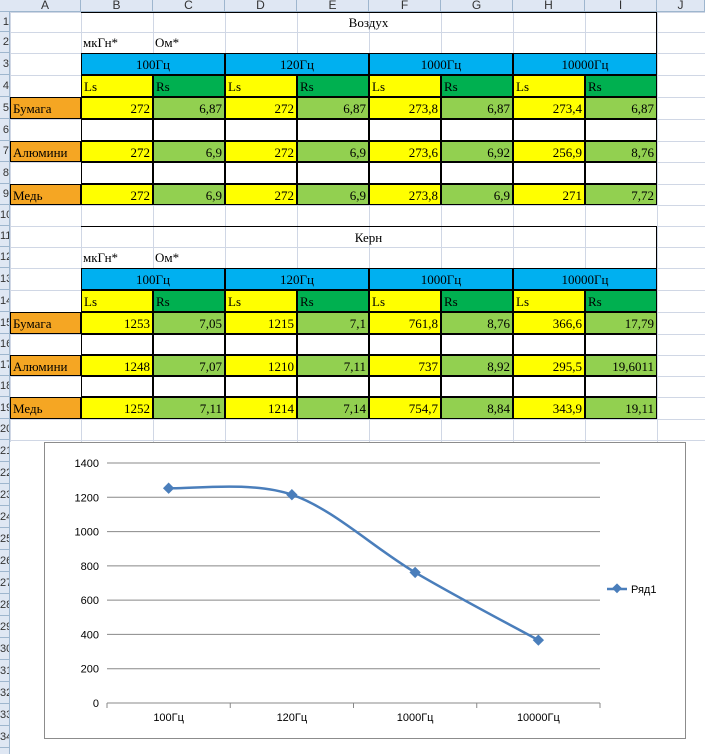  What do you see at coordinates (4, 365) in the screenshot?
I see `row-header-17: 17` at bounding box center [4, 365].